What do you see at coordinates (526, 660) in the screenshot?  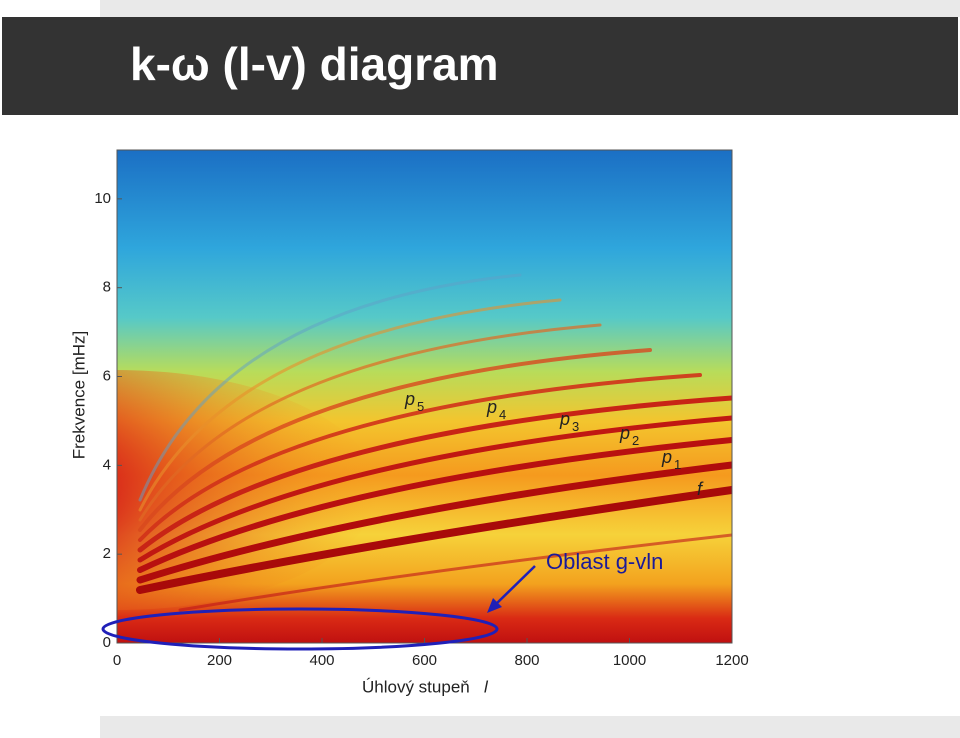 I see `x-tick-label: 800` at bounding box center [526, 660].